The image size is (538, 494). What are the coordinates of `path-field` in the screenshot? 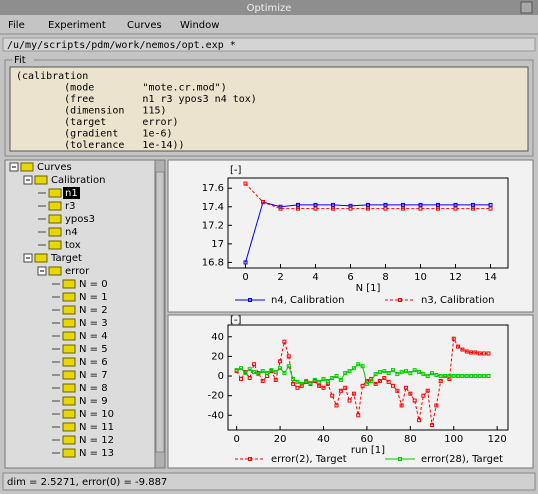 It's located at (269, 44).